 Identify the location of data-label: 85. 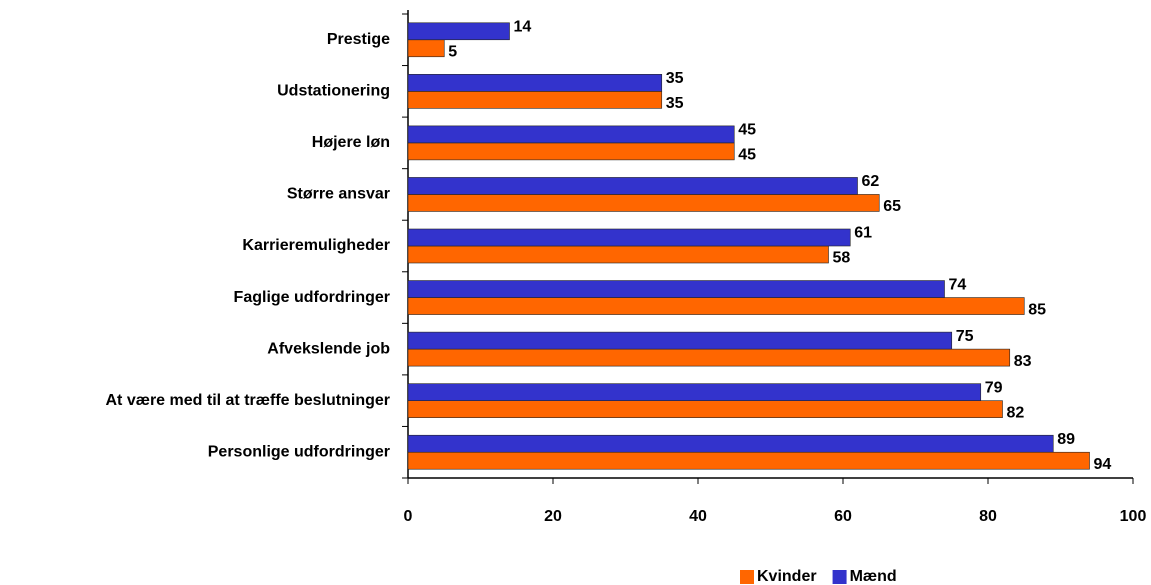
(1037, 309).